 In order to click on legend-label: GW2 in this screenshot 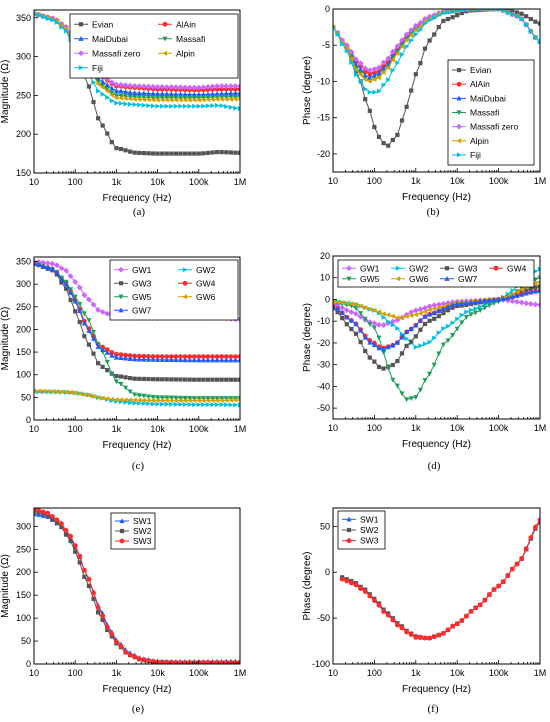, I will do `click(206, 270)`.